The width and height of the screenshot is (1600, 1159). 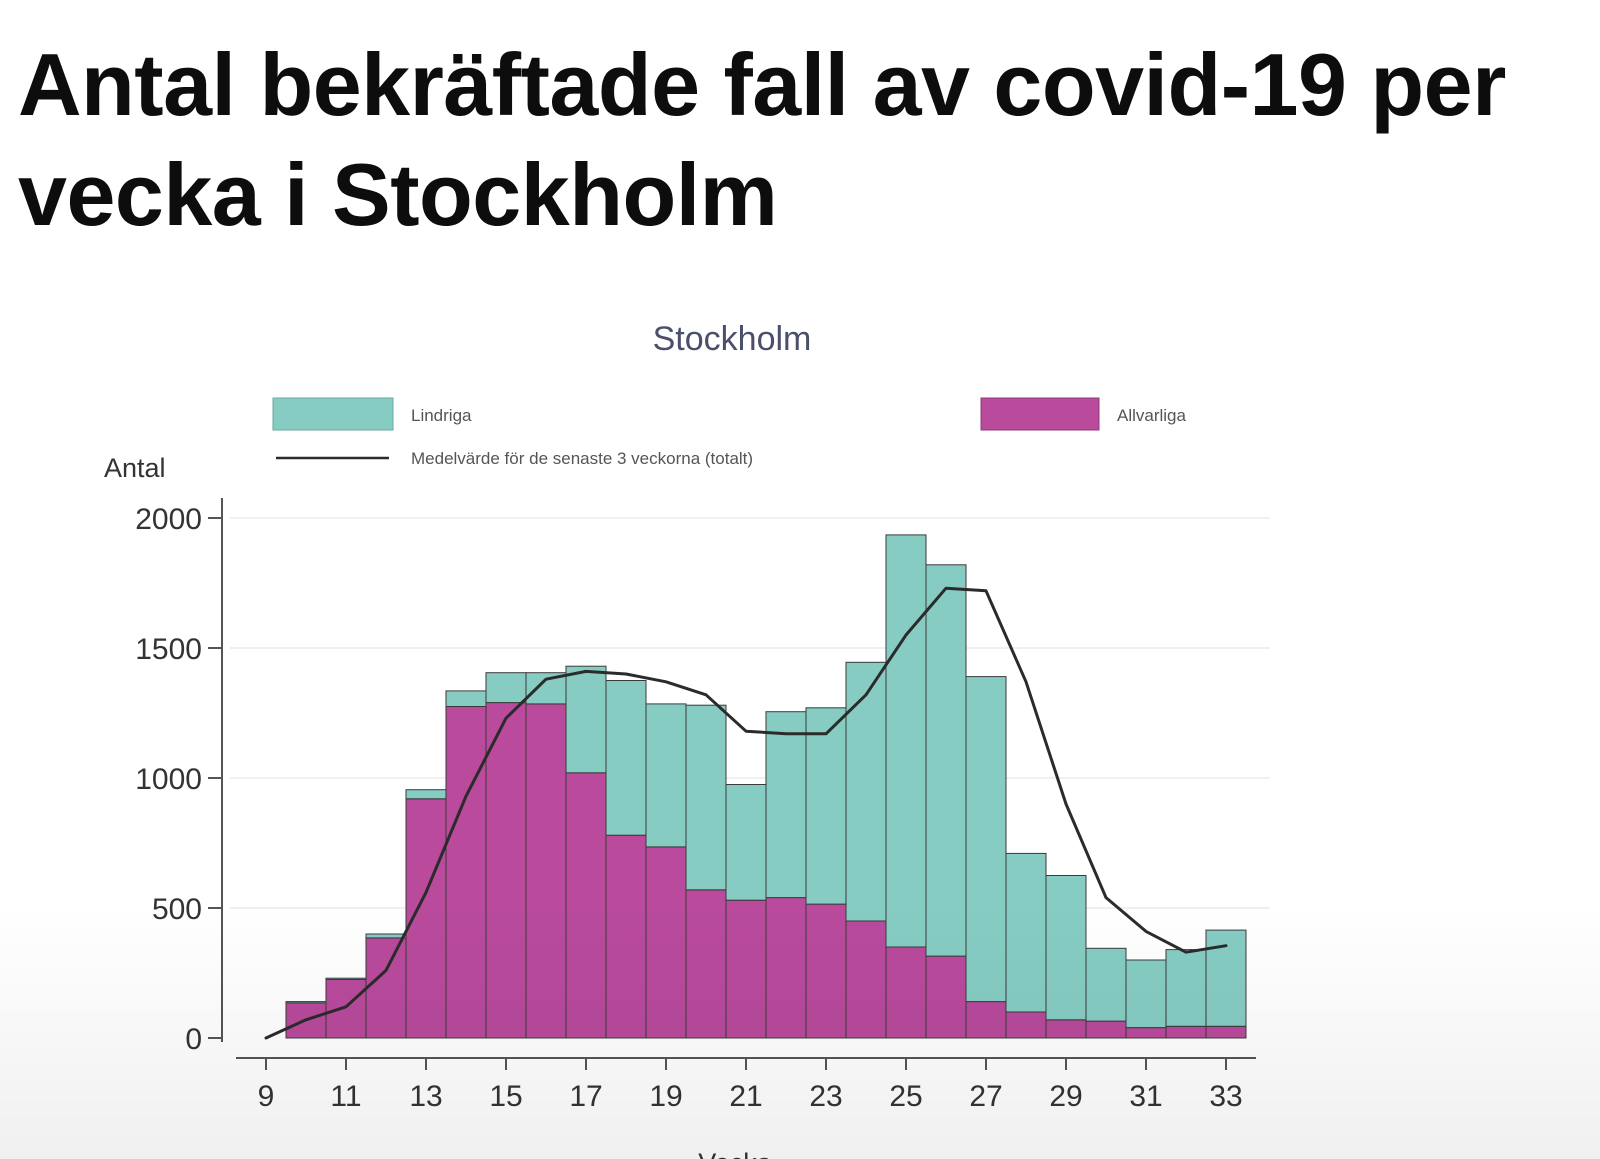 What do you see at coordinates (735, 1153) in the screenshot?
I see `x-axis-label: Vecka` at bounding box center [735, 1153].